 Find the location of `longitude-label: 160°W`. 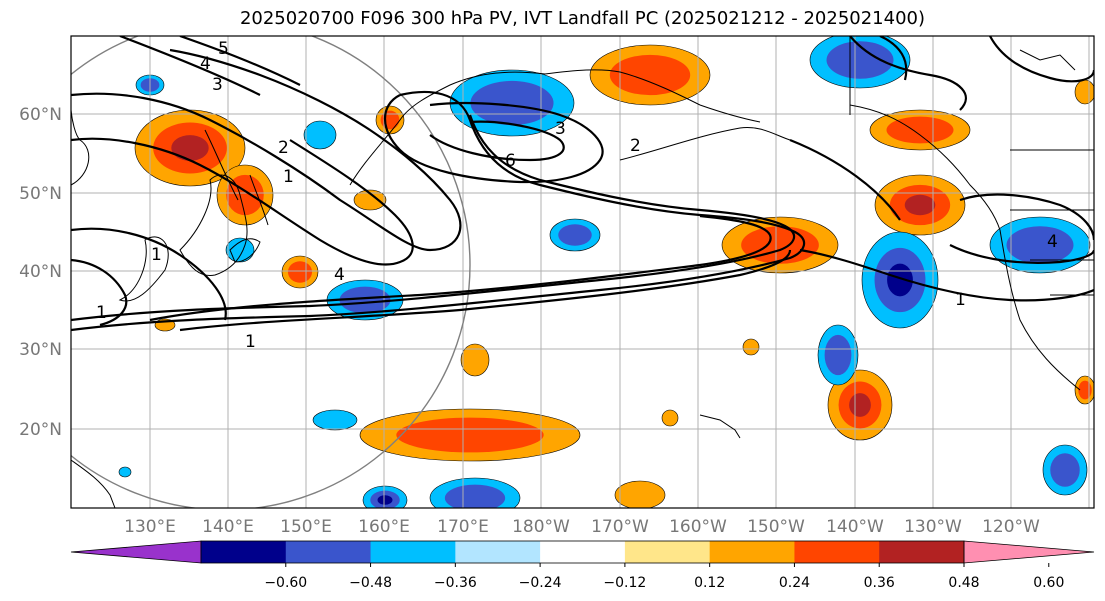

longitude-label: 160°W is located at coordinates (698, 527).